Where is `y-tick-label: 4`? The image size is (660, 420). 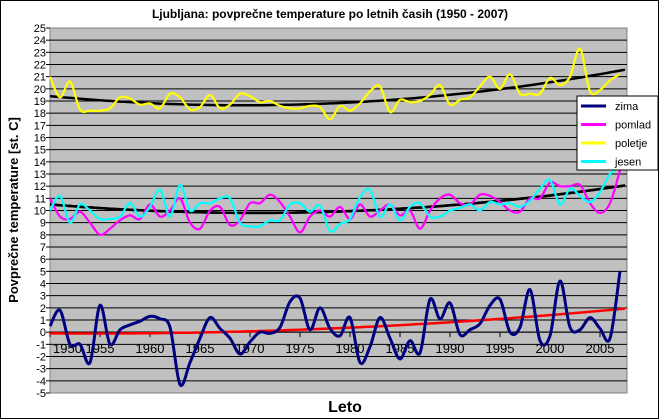 y-tick-label: 4 is located at coordinates (43, 285).